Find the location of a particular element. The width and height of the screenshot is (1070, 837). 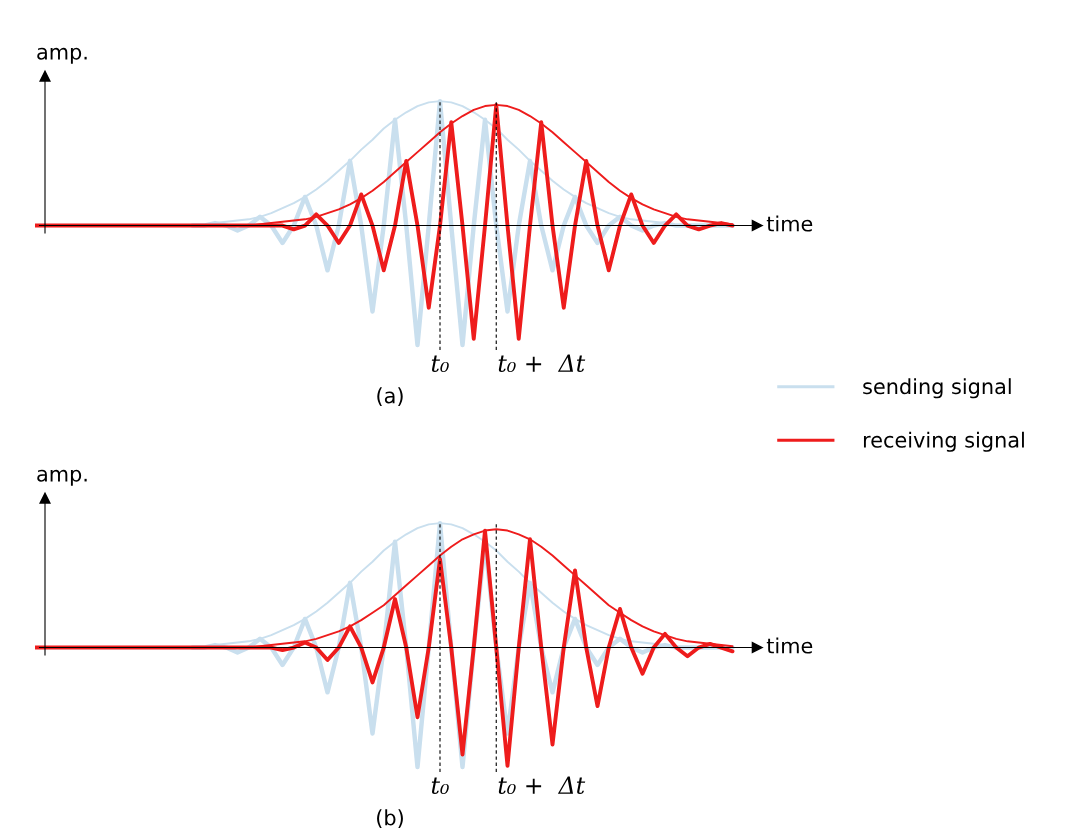

legend-label: sending signal is located at coordinates (937, 388).